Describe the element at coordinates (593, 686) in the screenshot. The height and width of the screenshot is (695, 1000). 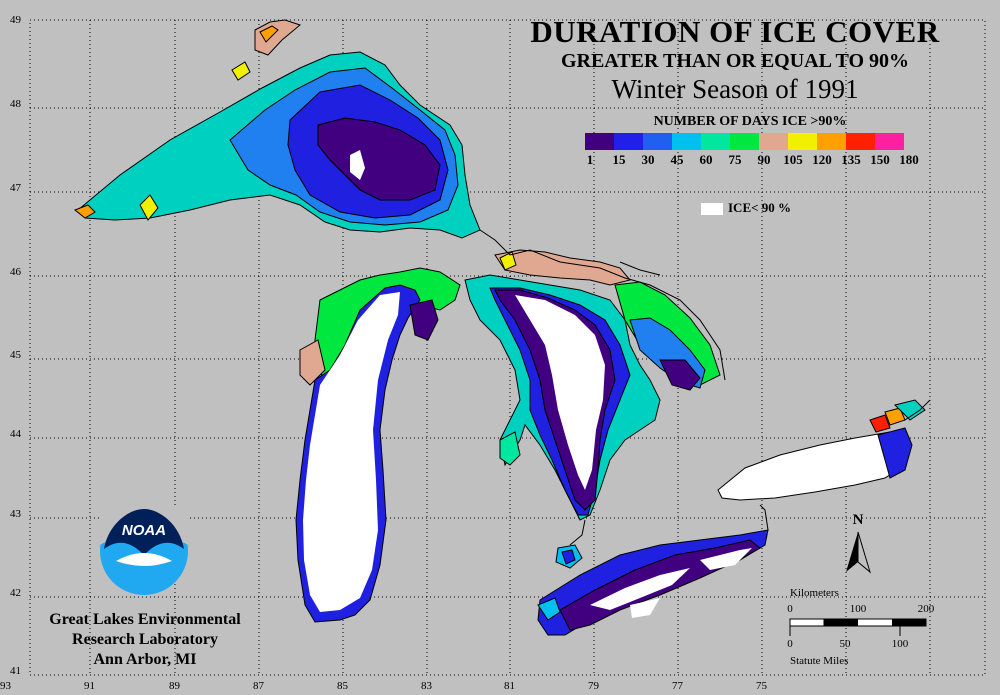
I see `longitude-label-79: 79` at that location.